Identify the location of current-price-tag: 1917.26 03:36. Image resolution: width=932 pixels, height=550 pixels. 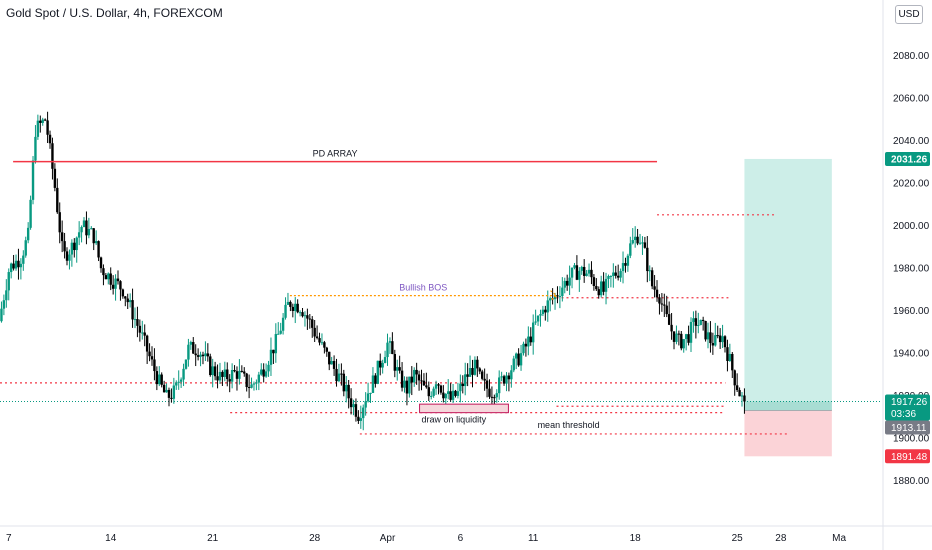
(907, 407).